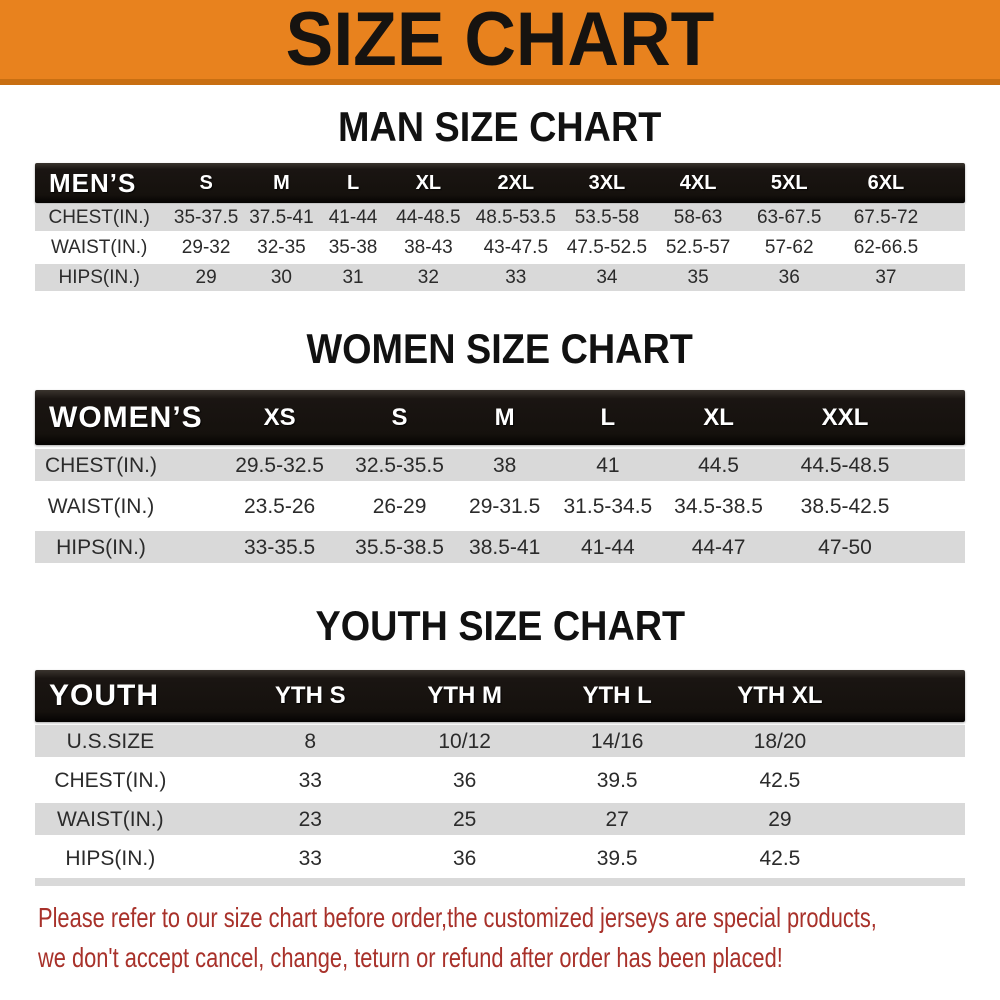  What do you see at coordinates (780, 741) in the screenshot?
I see `size-value: 18/20` at bounding box center [780, 741].